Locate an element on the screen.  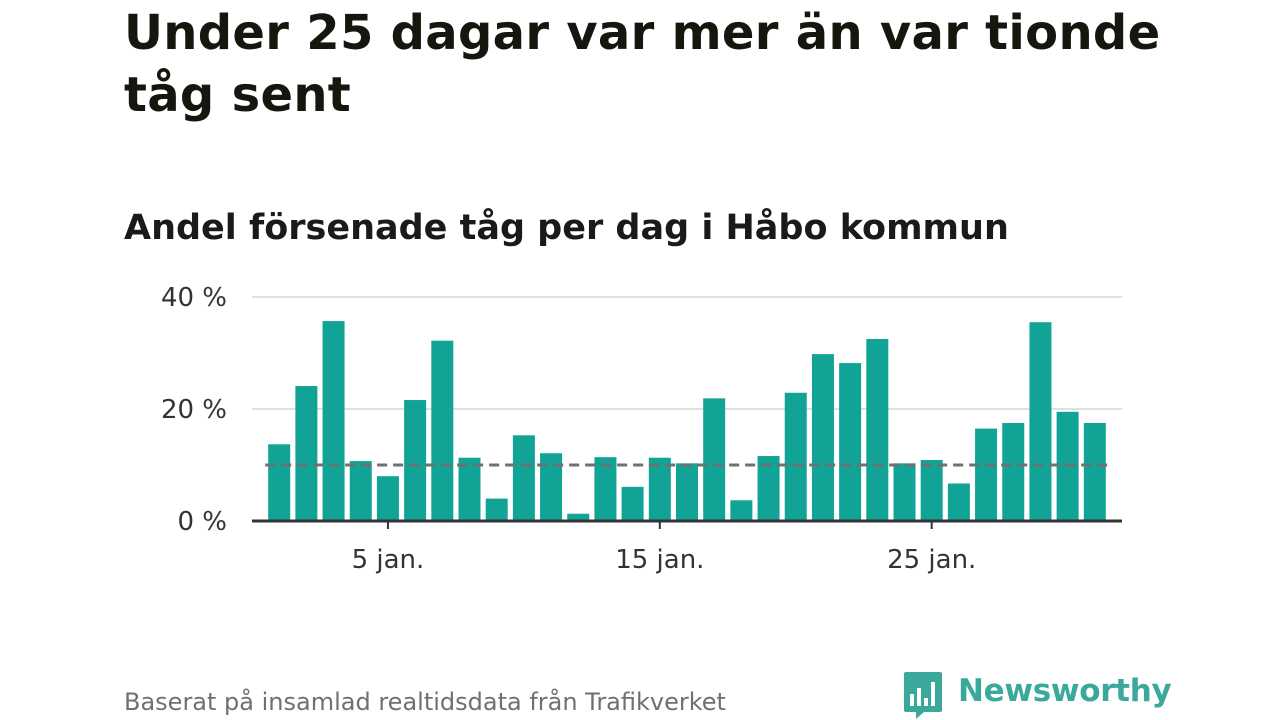
y-axis-labels: 0 % 20 % 40 % is located at coordinates (194, 410).